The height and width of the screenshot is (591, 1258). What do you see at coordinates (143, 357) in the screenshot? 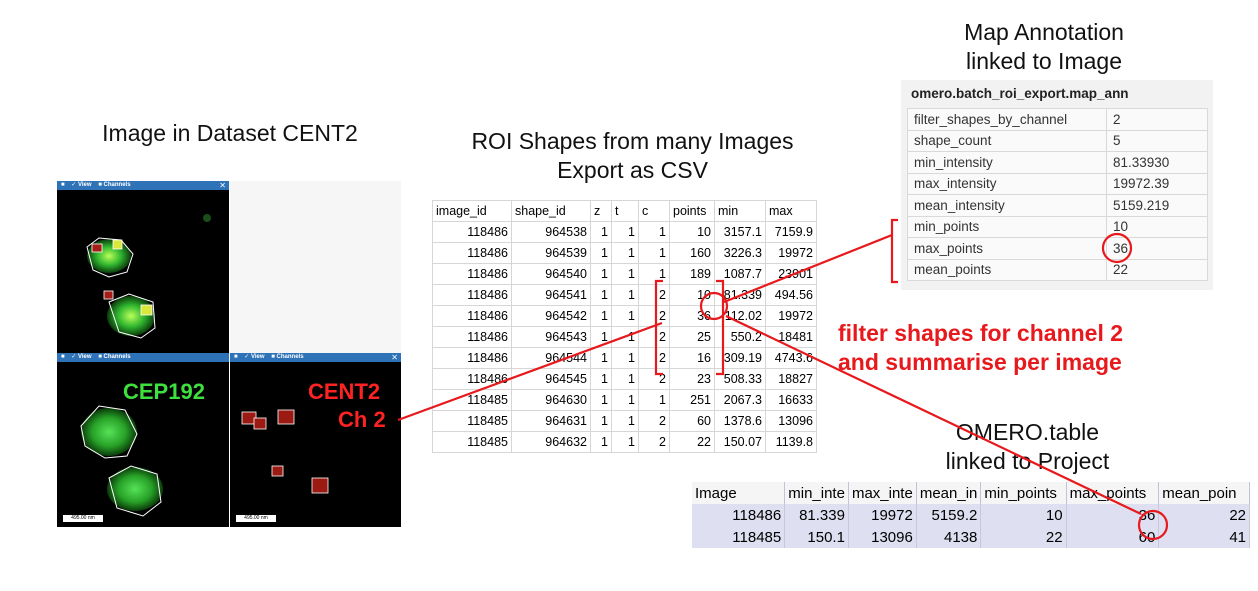
I see `viewer-toolbar: ■ ✓ View ■ Channels` at bounding box center [143, 357].